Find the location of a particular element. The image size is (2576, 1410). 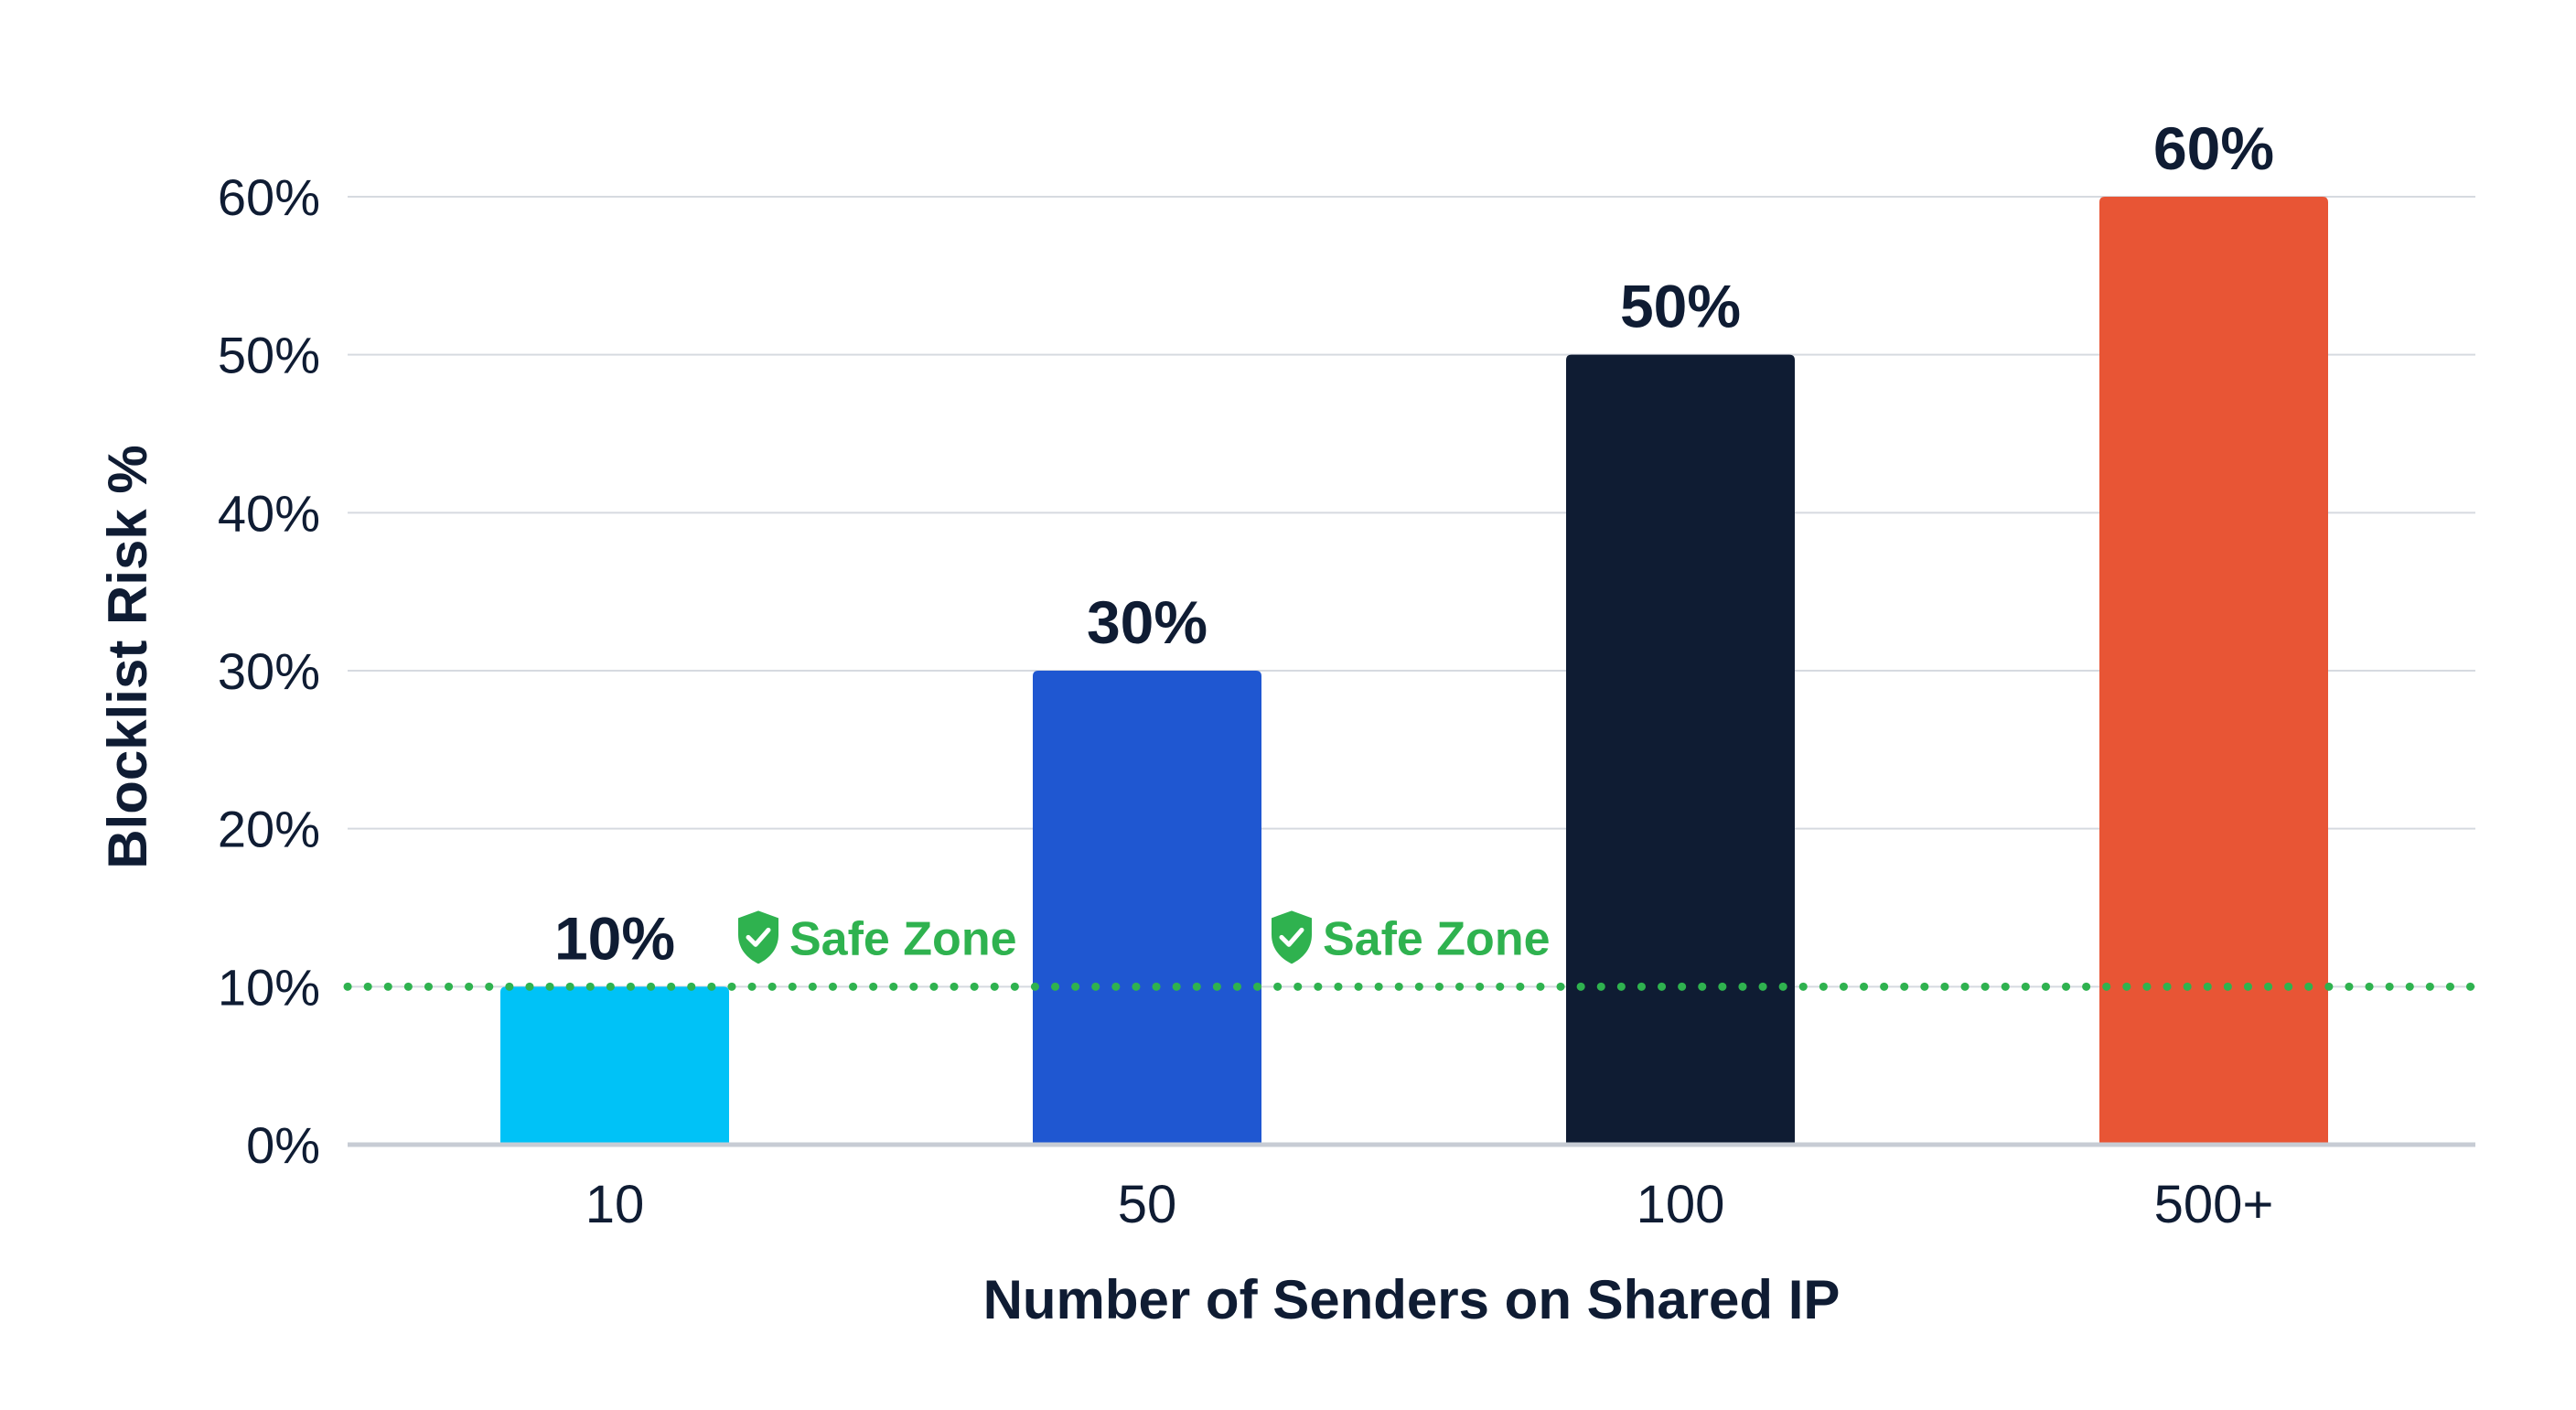

bar-value-label: 50% is located at coordinates (1680, 306).